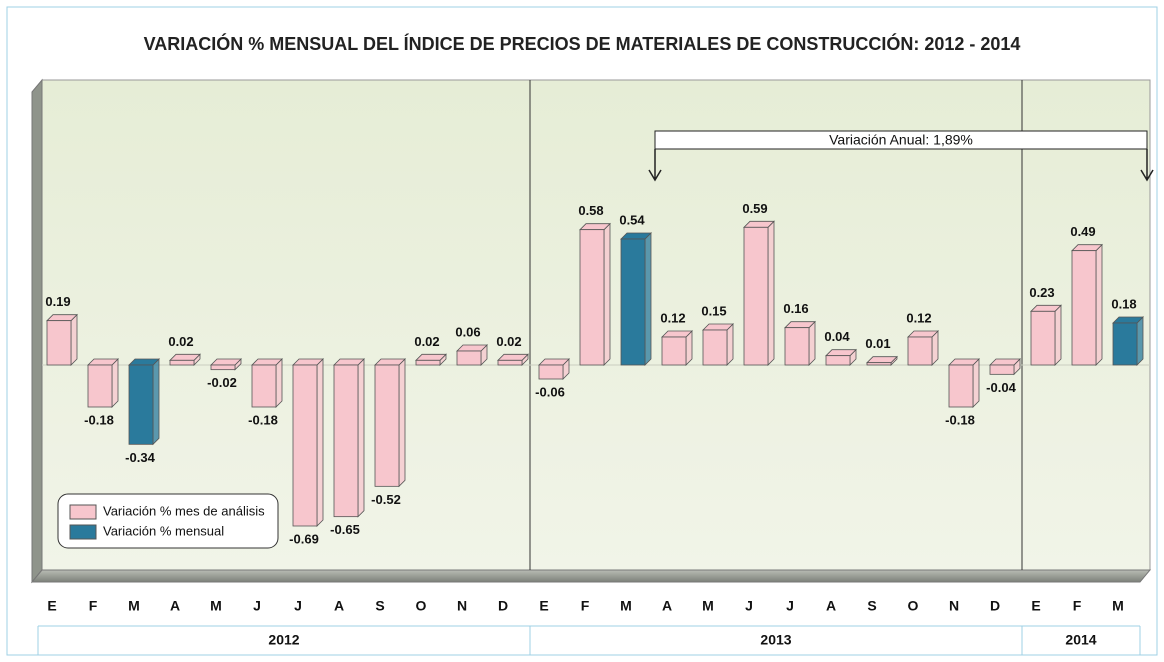 The width and height of the screenshot is (1164, 662). I want to click on legend-label: Variación % mes de análisis, so click(184, 510).